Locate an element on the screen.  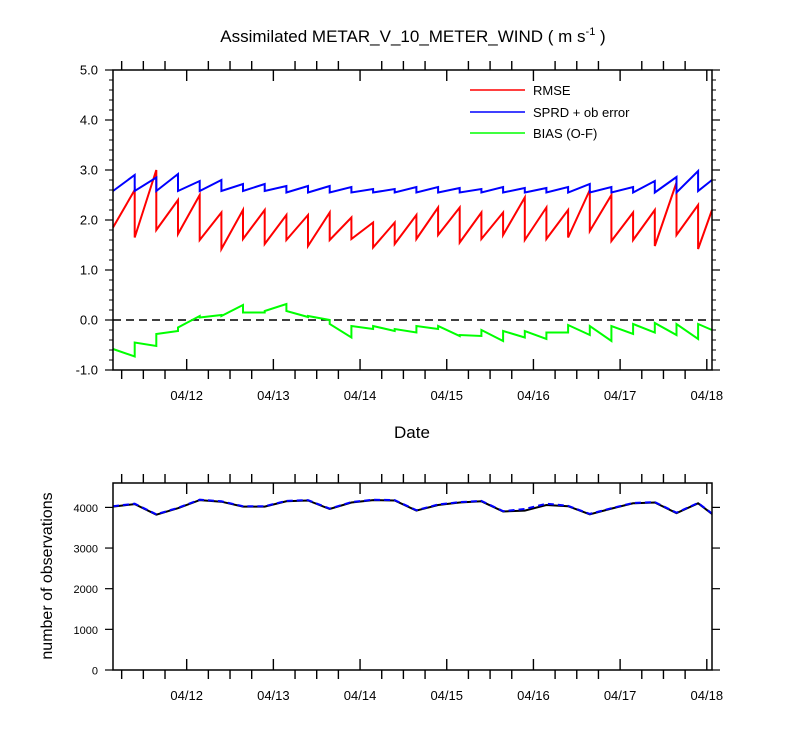
legend-label-sprd: SPRD + ob error is located at coordinates (581, 112).